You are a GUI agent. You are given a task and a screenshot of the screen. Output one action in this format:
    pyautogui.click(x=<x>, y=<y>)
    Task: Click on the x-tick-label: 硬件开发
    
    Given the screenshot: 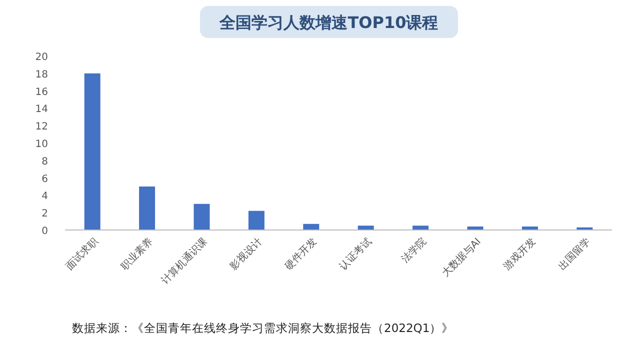 What is the action you would take?
    pyautogui.click(x=301, y=254)
    